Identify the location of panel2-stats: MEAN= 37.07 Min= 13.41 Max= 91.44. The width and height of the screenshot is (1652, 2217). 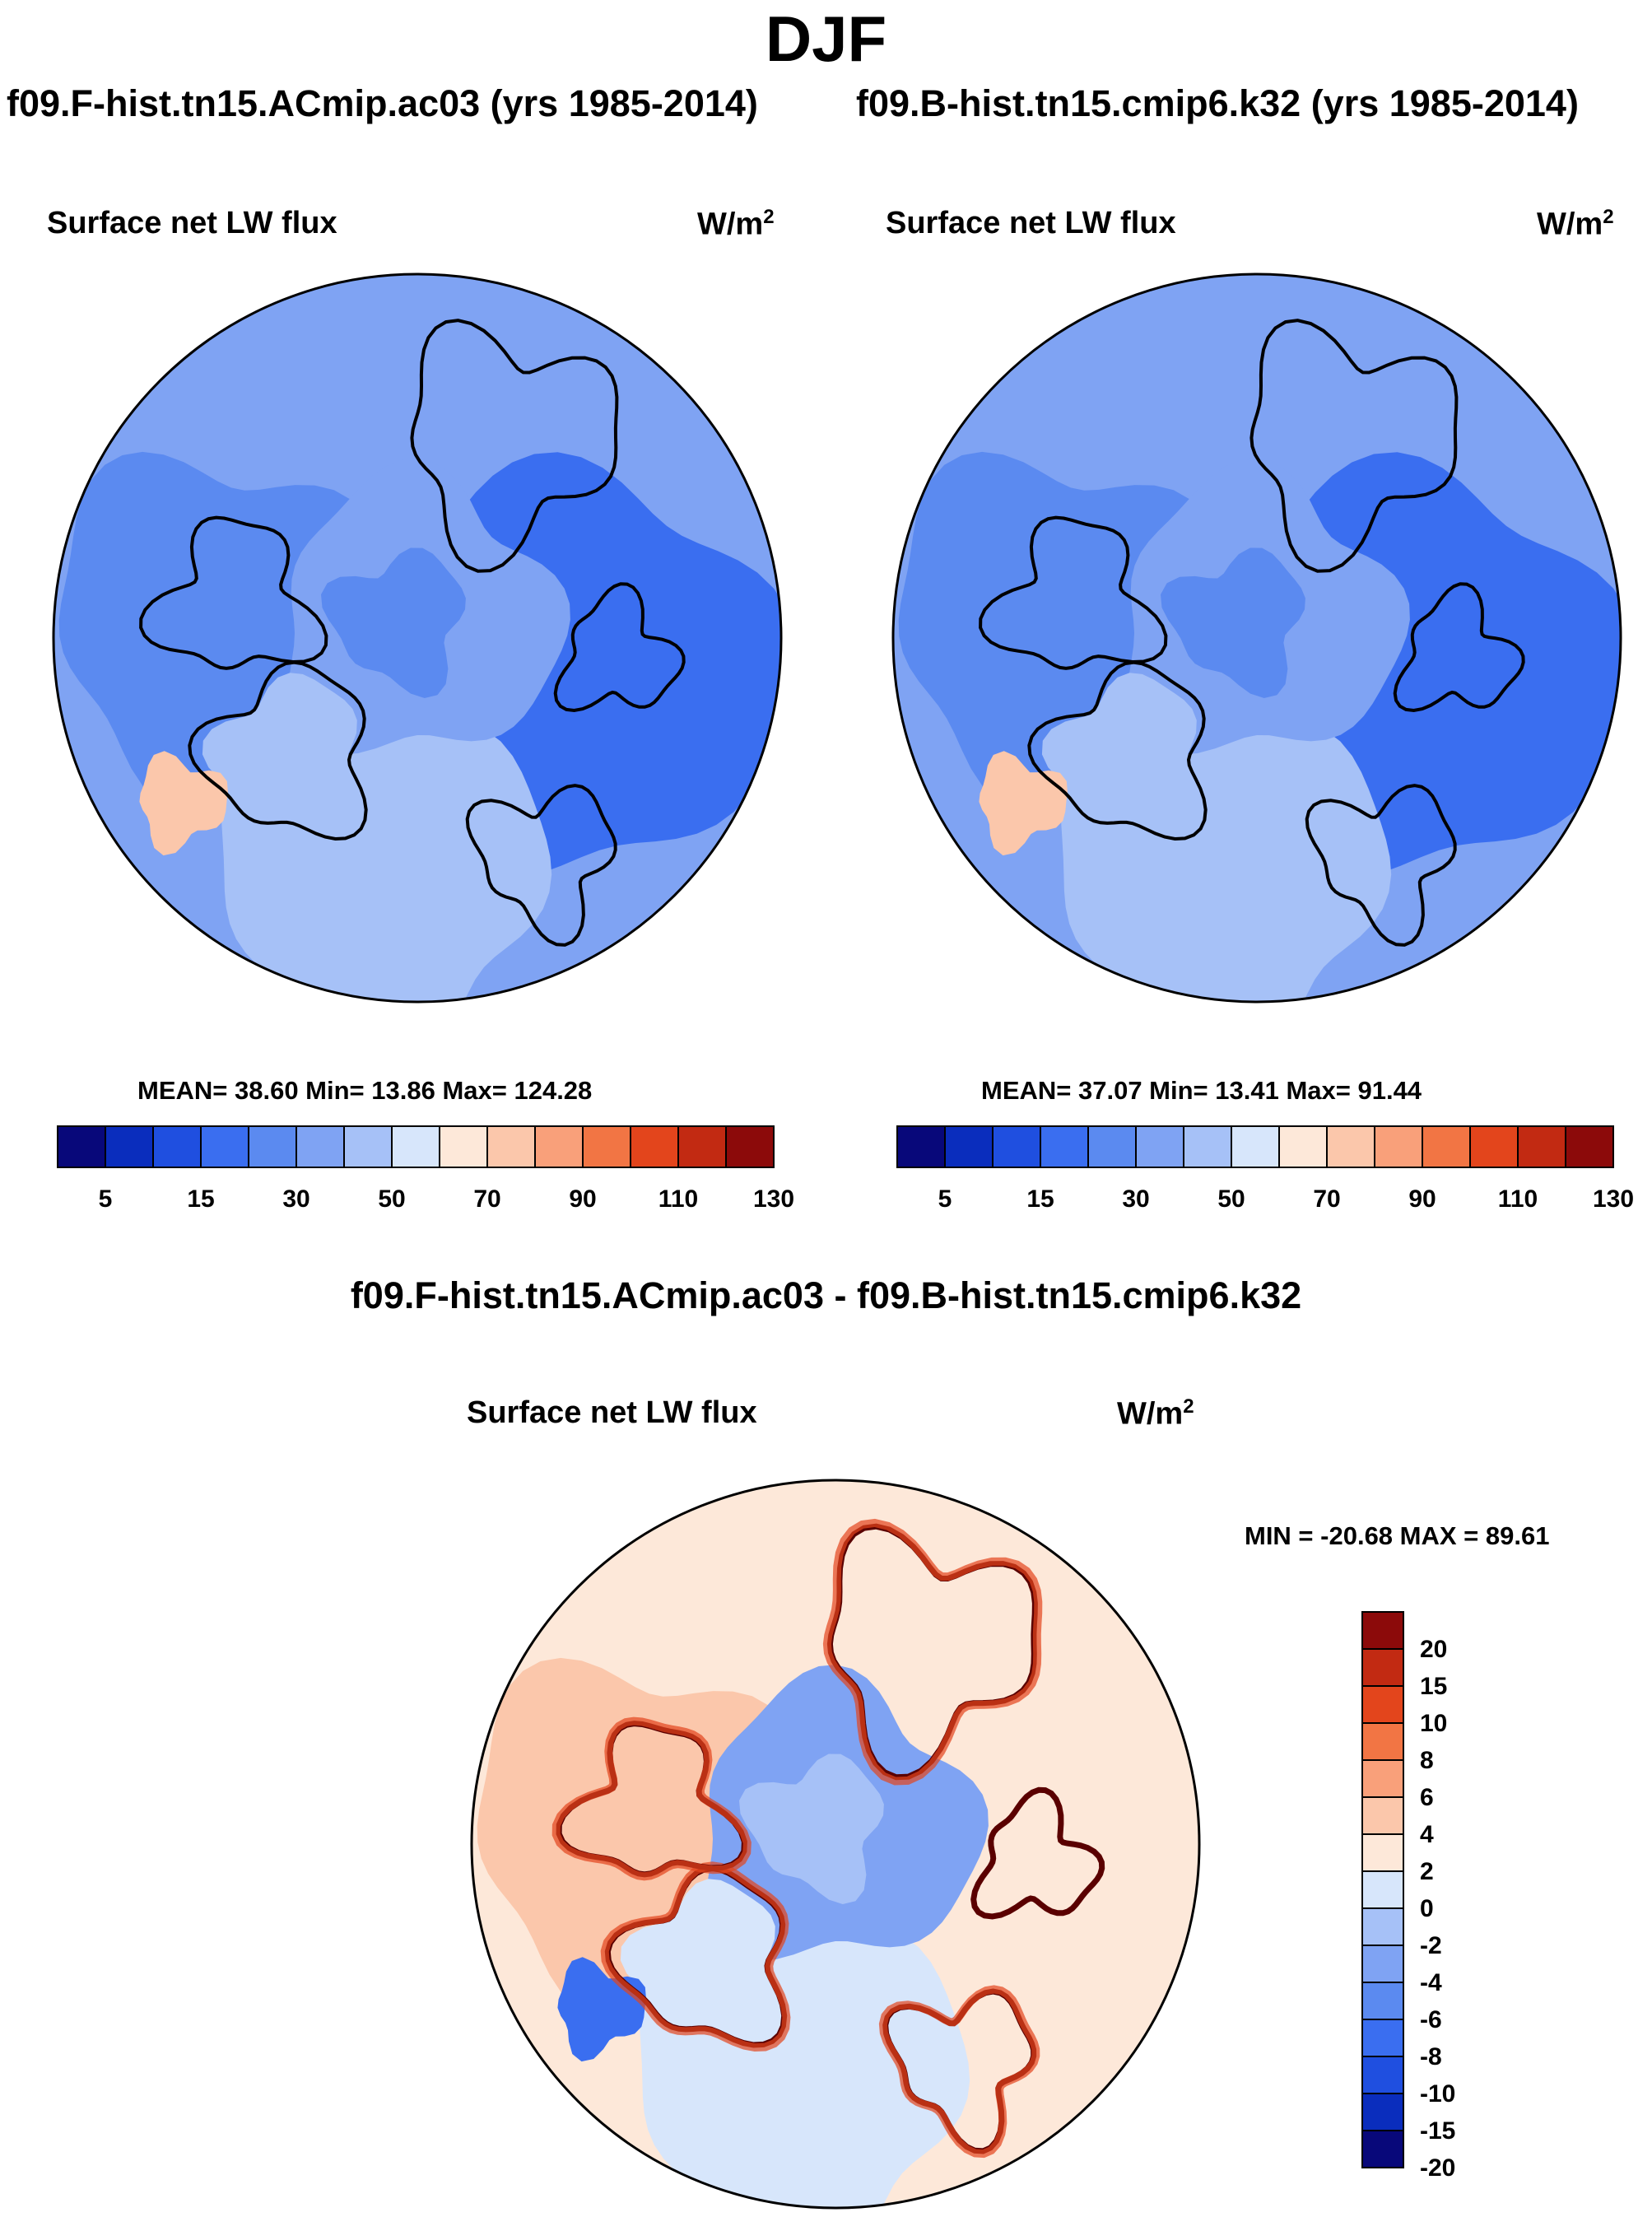
(1201, 1090).